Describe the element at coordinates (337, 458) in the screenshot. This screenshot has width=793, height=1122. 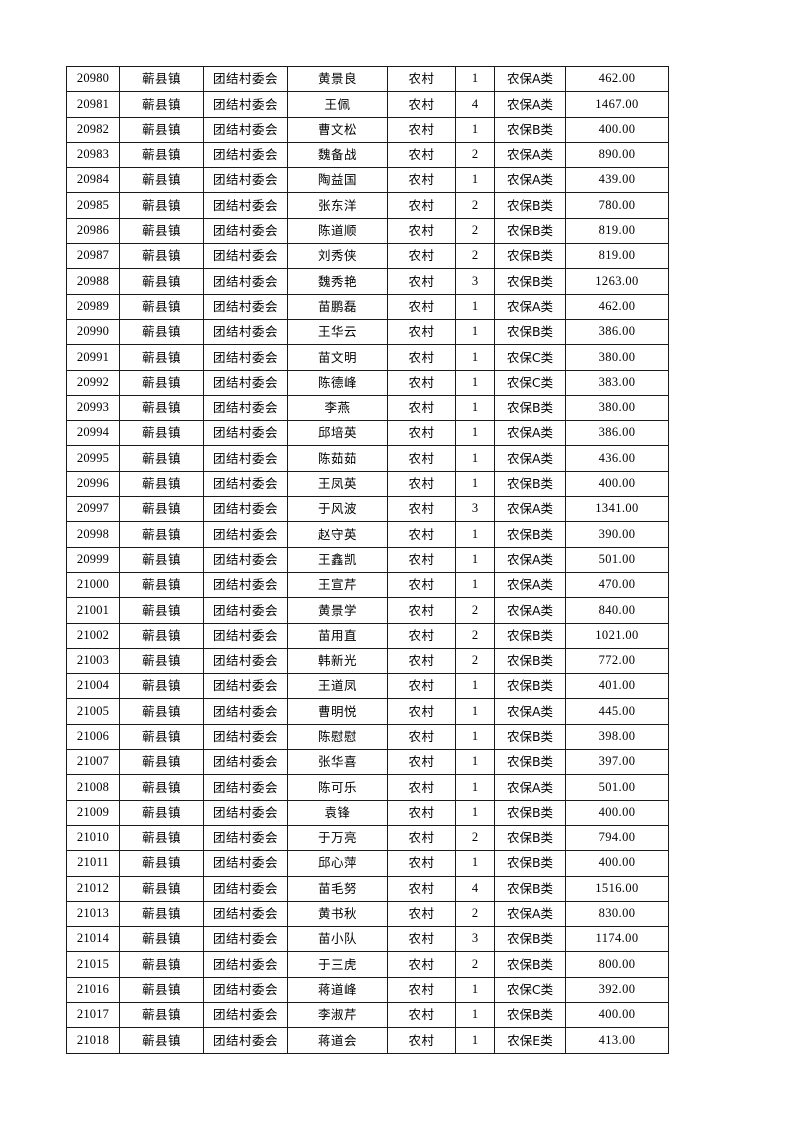
I see `row-name: 陈茹茹` at that location.